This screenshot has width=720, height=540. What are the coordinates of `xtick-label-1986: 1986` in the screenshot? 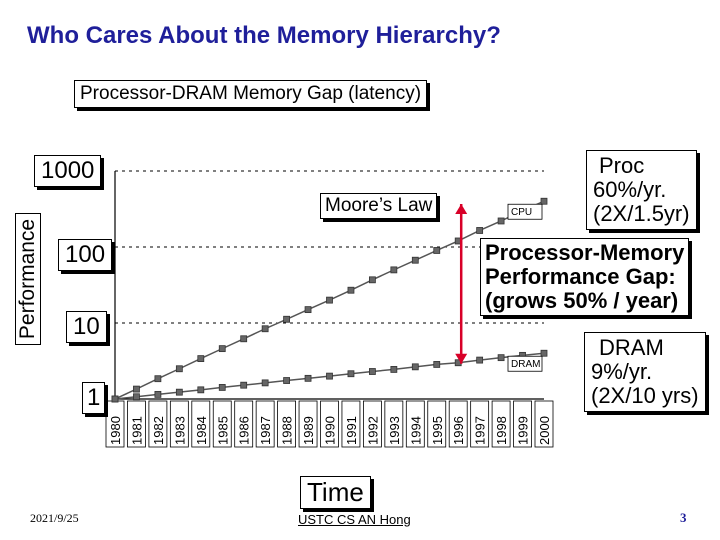 It's located at (244, 430).